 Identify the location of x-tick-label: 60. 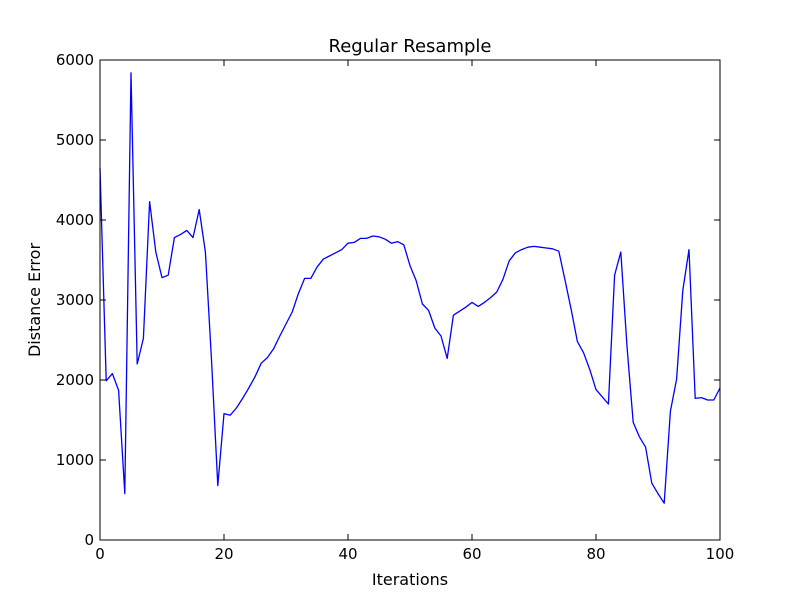
(471, 554).